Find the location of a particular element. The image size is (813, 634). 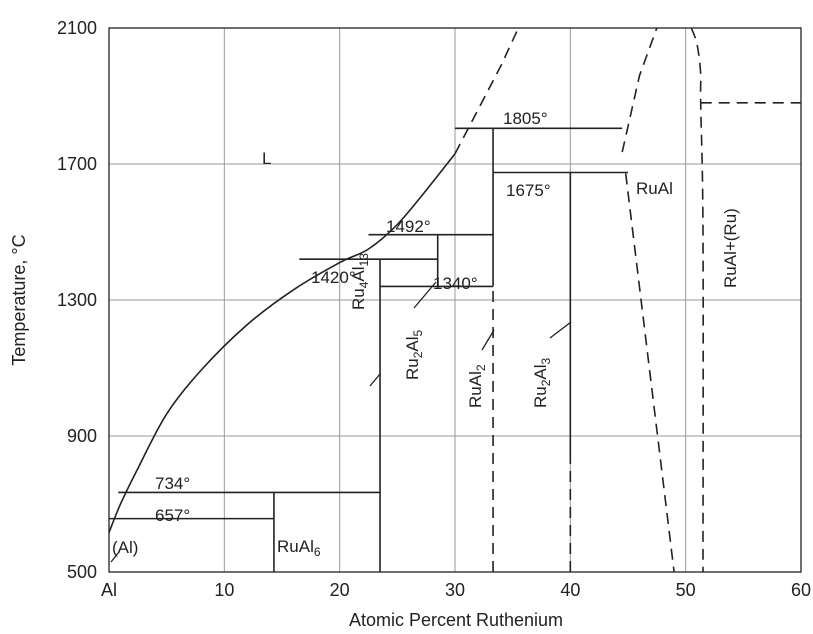

isotherm-label: 657° is located at coordinates (172, 515).